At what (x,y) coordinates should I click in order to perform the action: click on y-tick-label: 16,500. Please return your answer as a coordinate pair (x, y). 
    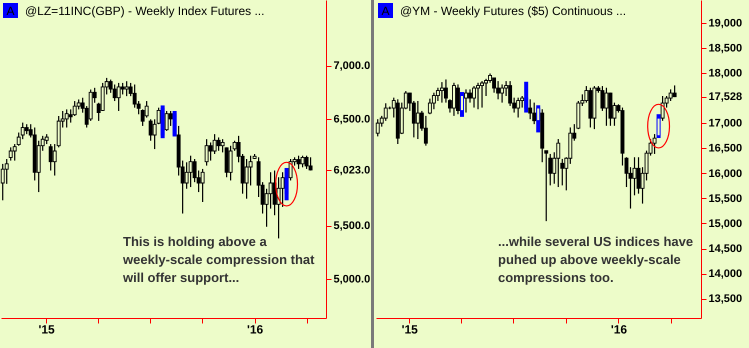
    Looking at the image, I should click on (725, 148).